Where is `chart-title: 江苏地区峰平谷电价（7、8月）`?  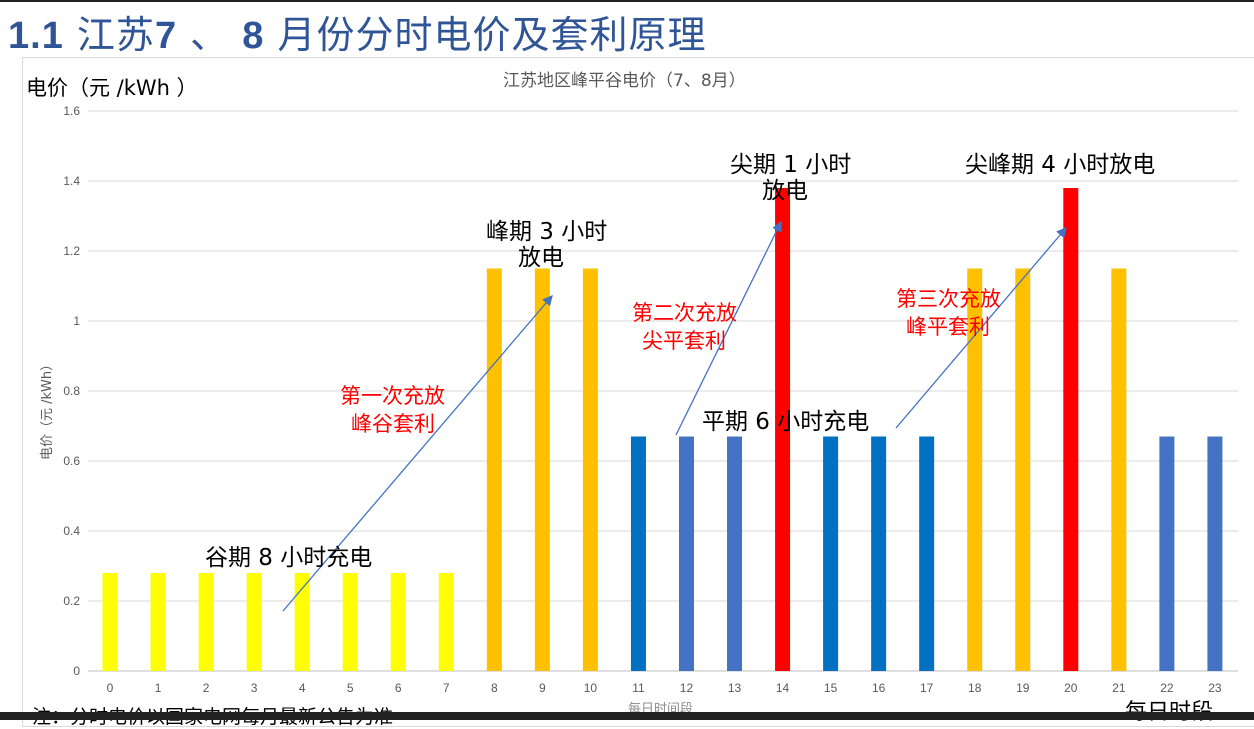 chart-title: 江苏地区峰平谷电价（7、8月） is located at coordinates (624, 81).